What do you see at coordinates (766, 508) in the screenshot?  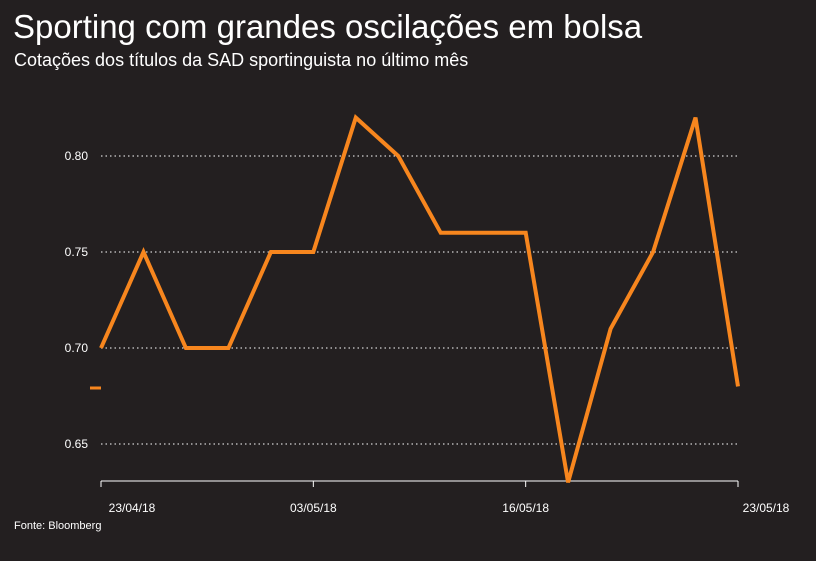 I see `x-tick-label: 23/05/18` at bounding box center [766, 508].